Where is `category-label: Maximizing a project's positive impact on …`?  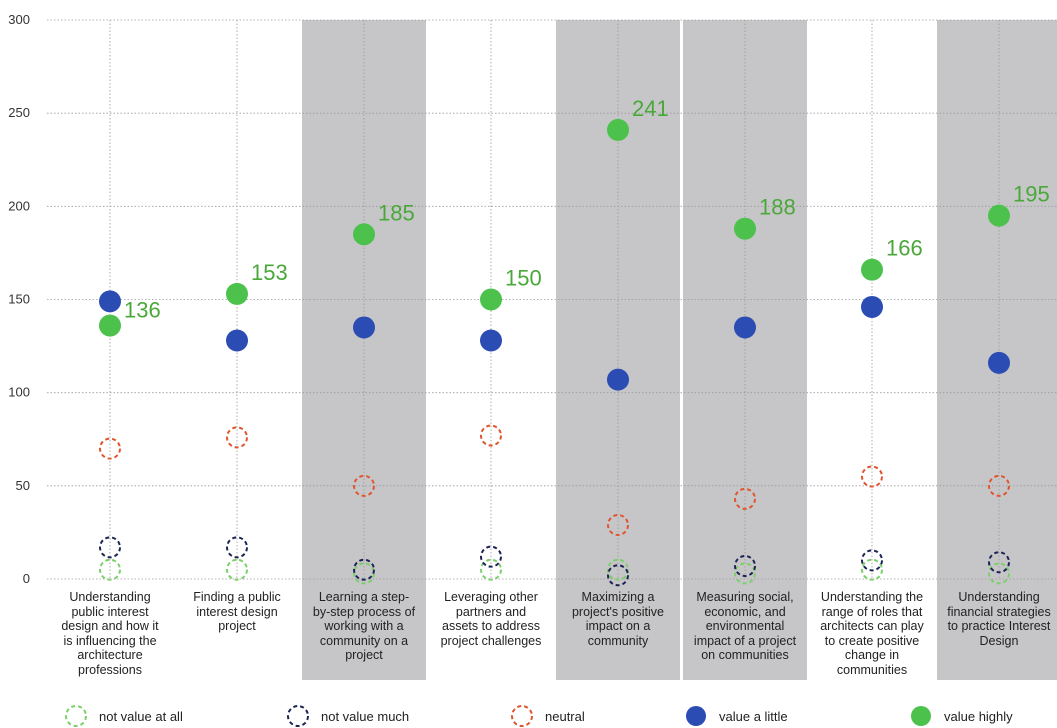
category-label: Maximizing a project's positive impact on … is located at coordinates (618, 619).